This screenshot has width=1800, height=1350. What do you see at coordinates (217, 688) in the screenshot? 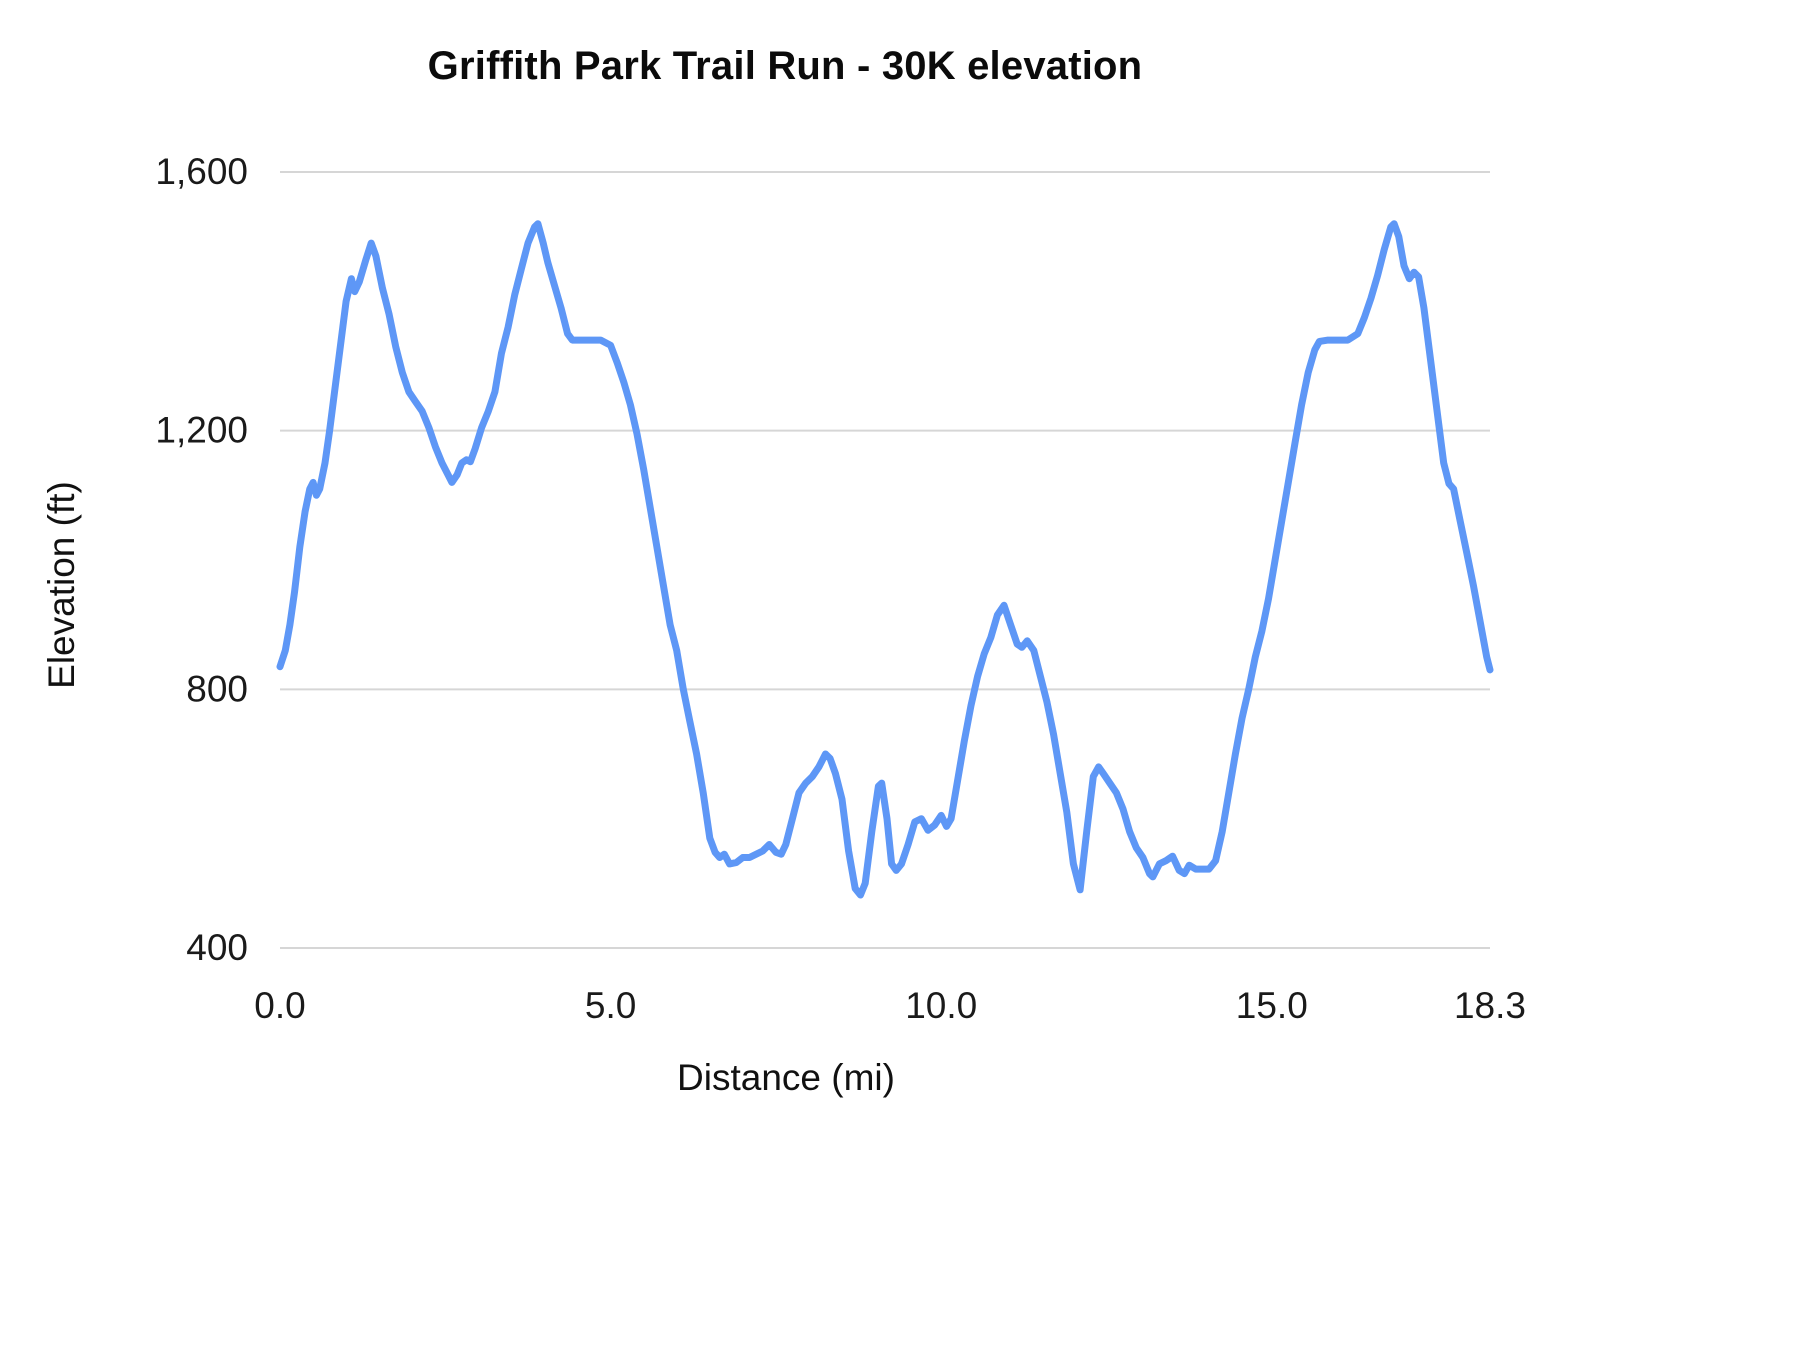
I see `y-tick-label: 800` at bounding box center [217, 688].